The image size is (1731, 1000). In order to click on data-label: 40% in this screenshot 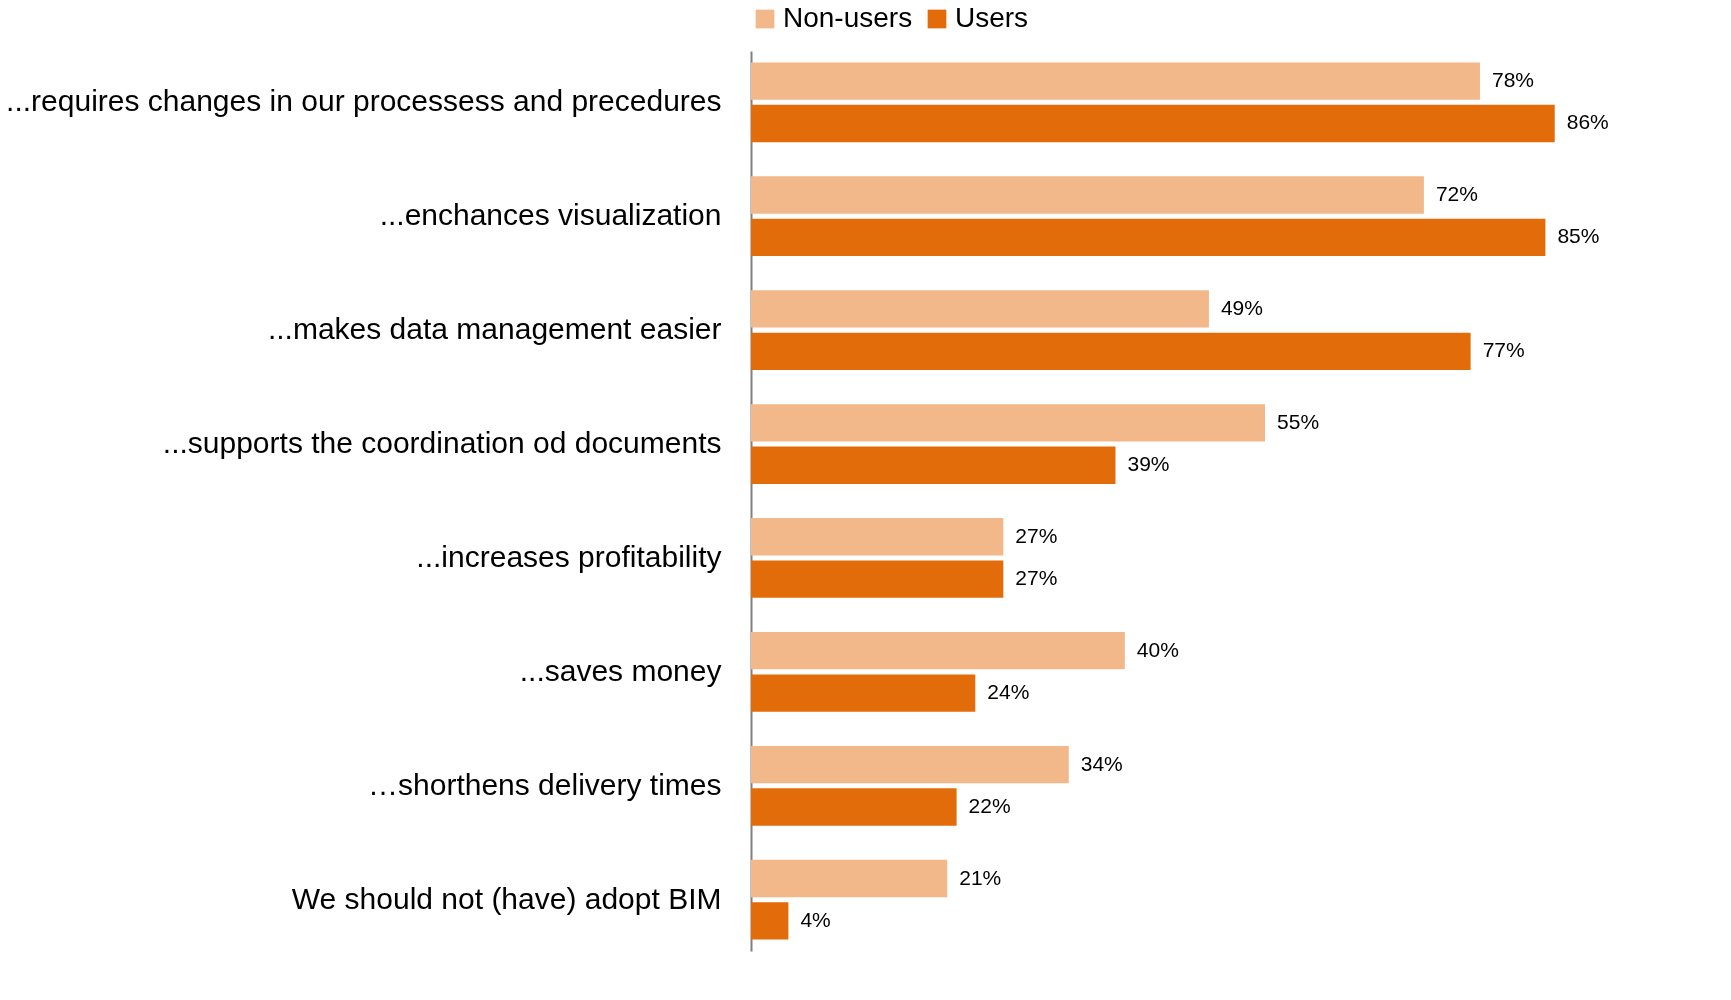, I will do `click(1157, 649)`.